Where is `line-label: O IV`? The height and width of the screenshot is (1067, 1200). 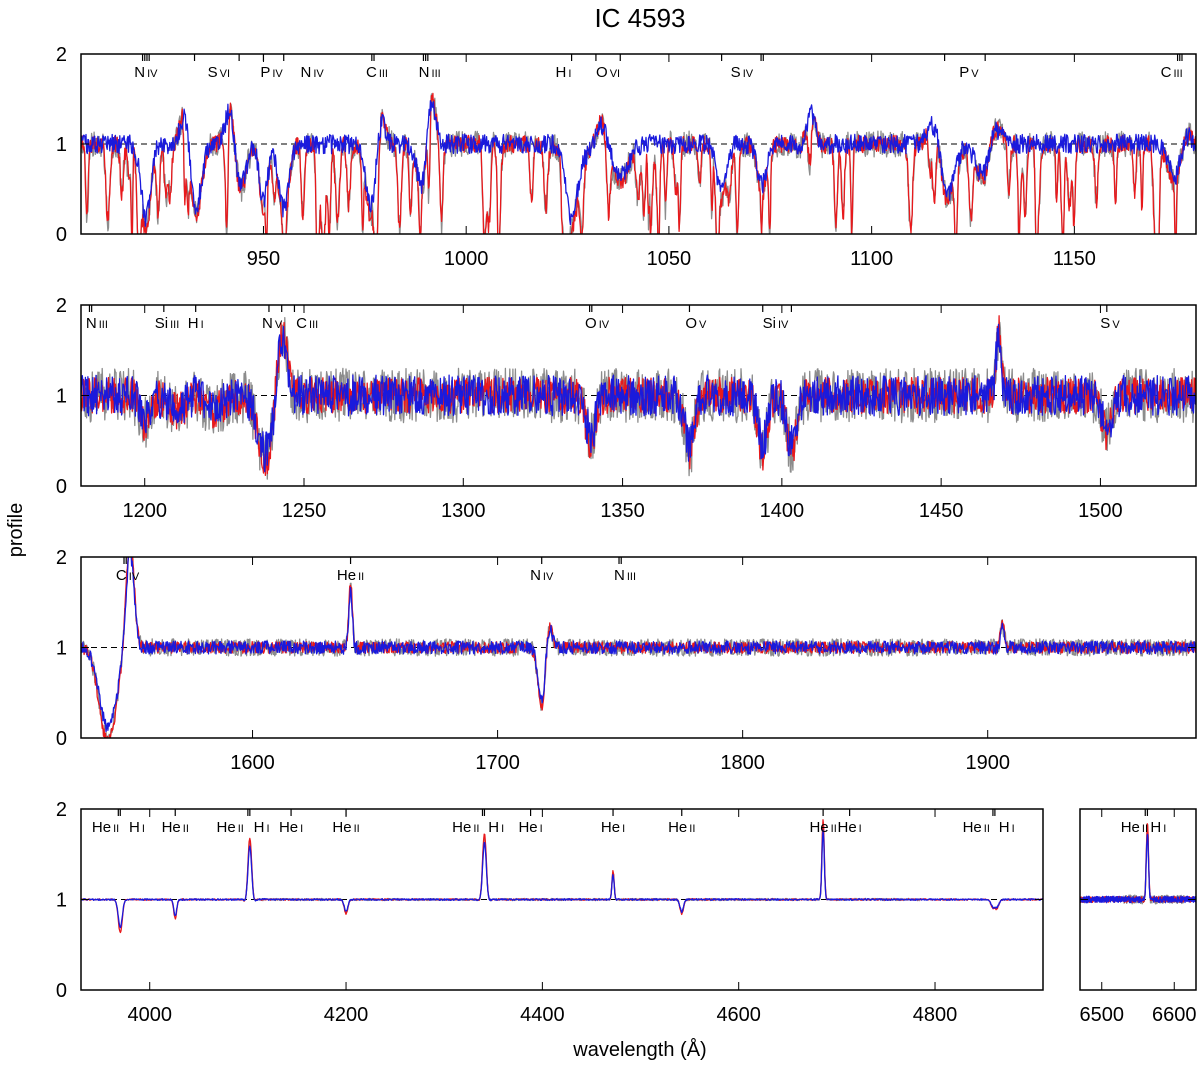
line-label: O IV is located at coordinates (597, 323).